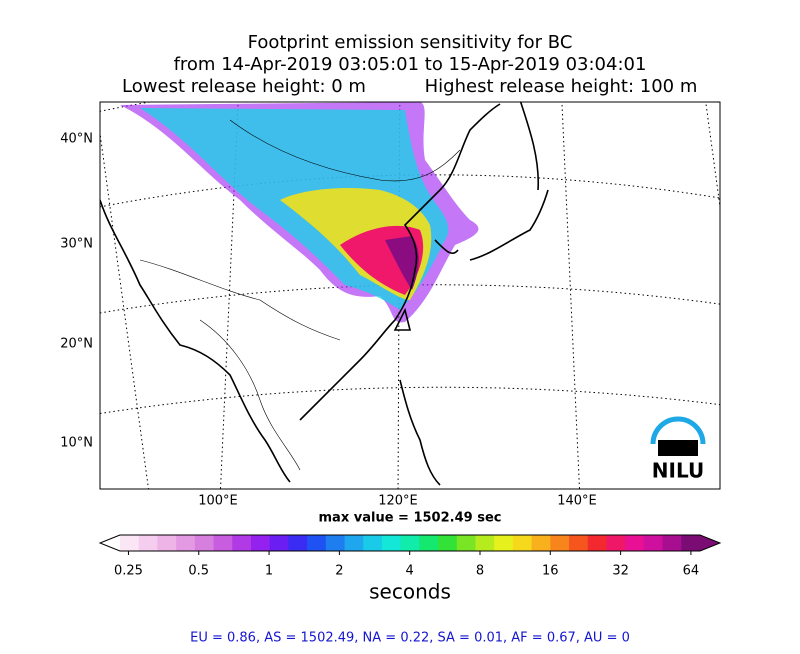 The height and width of the screenshot is (654, 800). I want to click on colorbar-tick-label: 2, so click(339, 571).